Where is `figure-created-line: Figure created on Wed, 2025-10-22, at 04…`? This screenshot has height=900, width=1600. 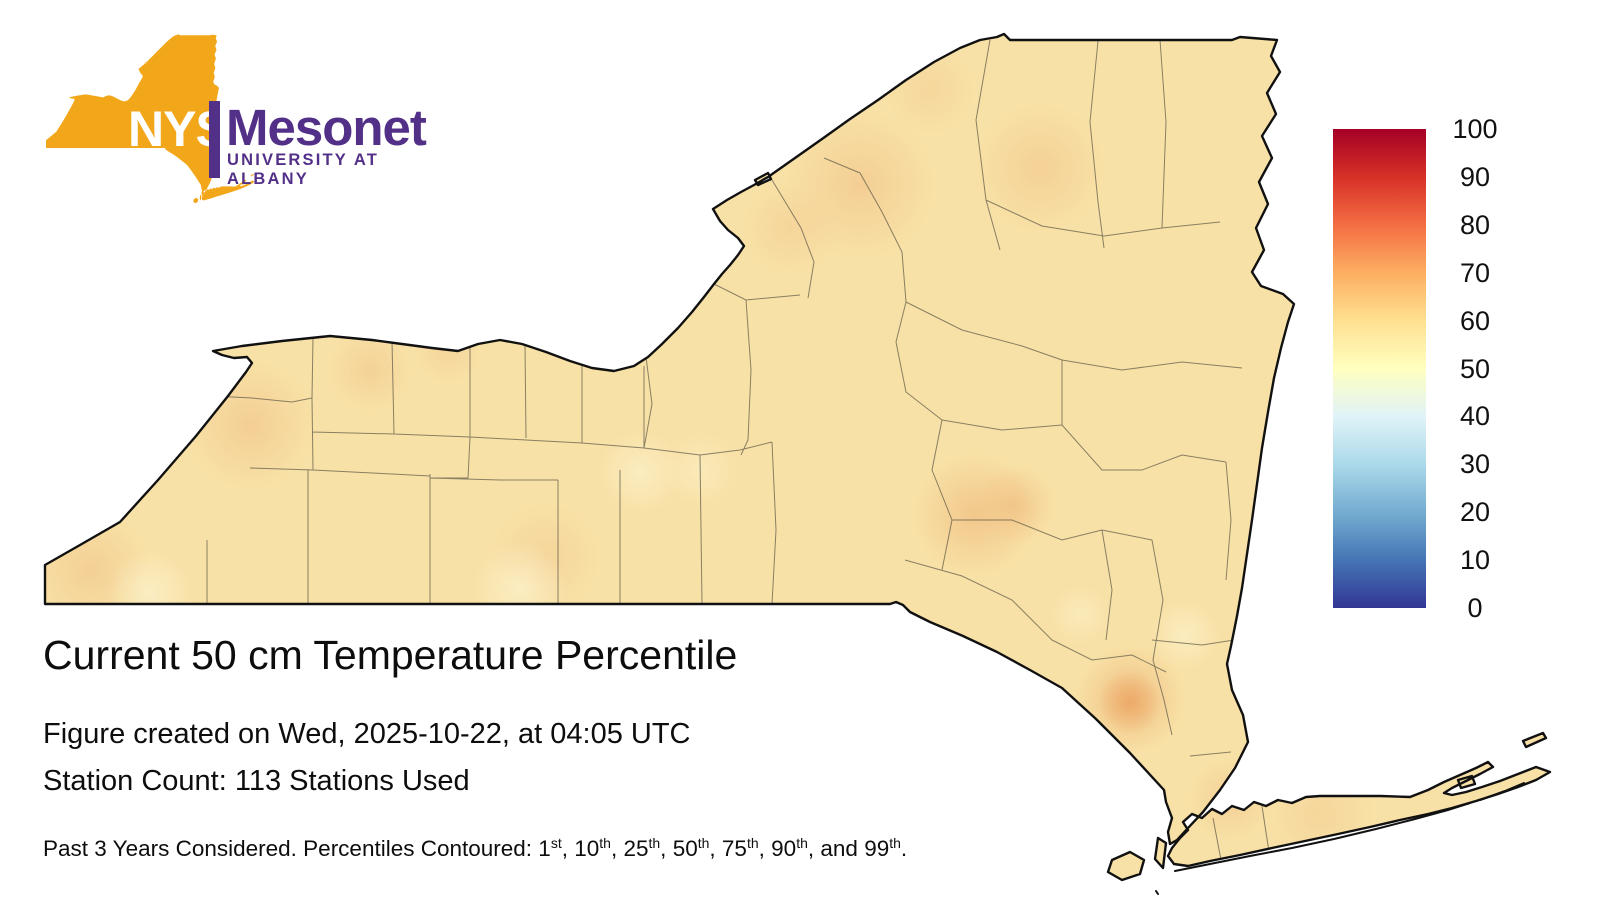 figure-created-line: Figure created on Wed, 2025-10-22, at 04… is located at coordinates (367, 734).